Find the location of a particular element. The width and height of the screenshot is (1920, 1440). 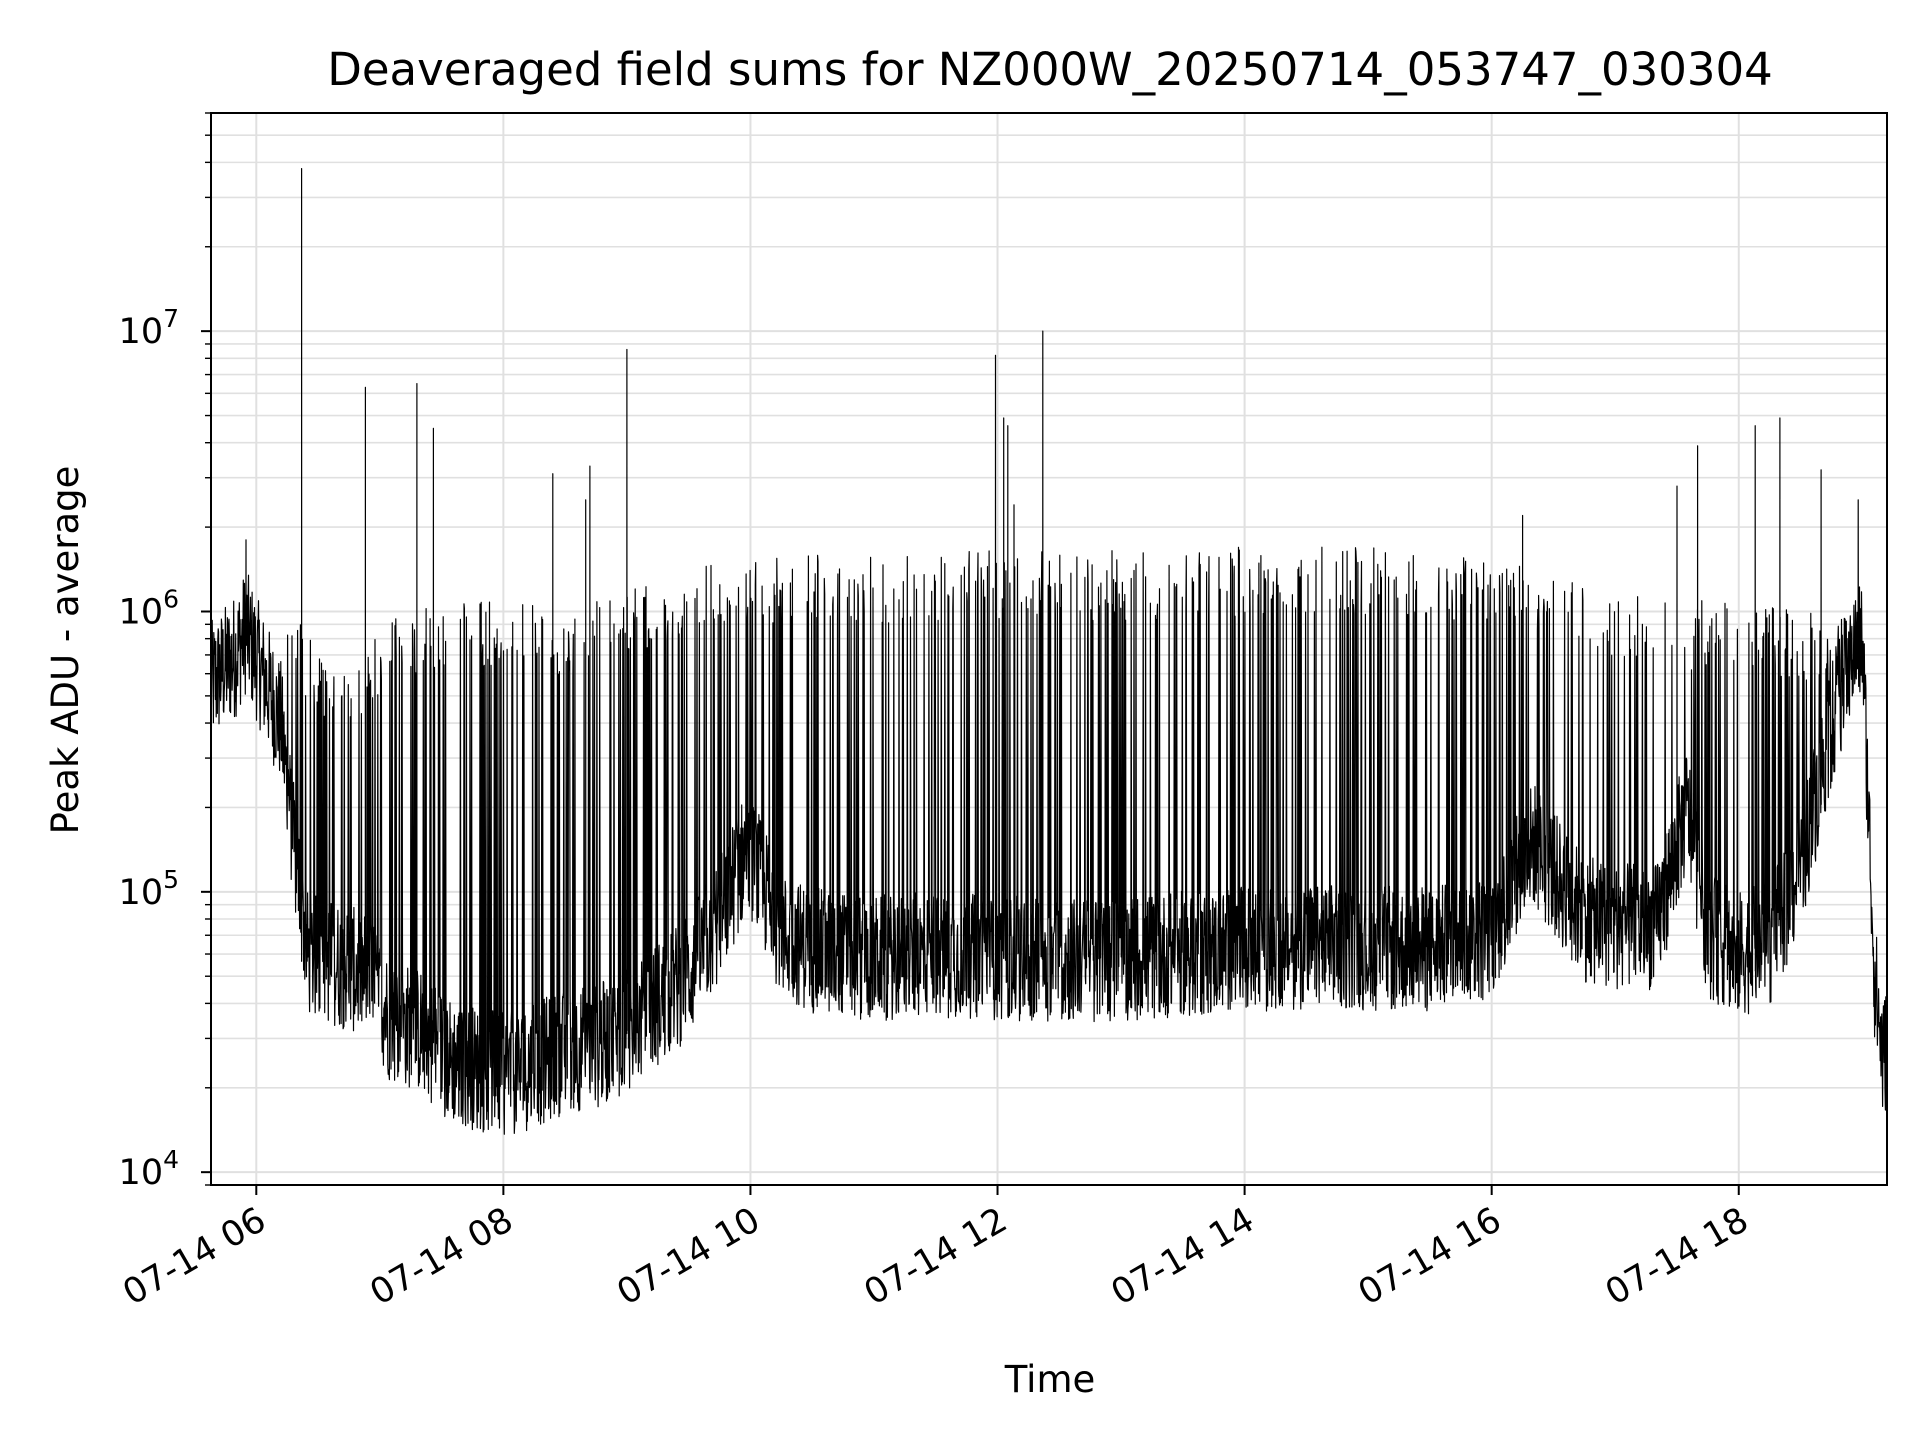

y-tick-label: 10⁴ is located at coordinates (149, 1169).